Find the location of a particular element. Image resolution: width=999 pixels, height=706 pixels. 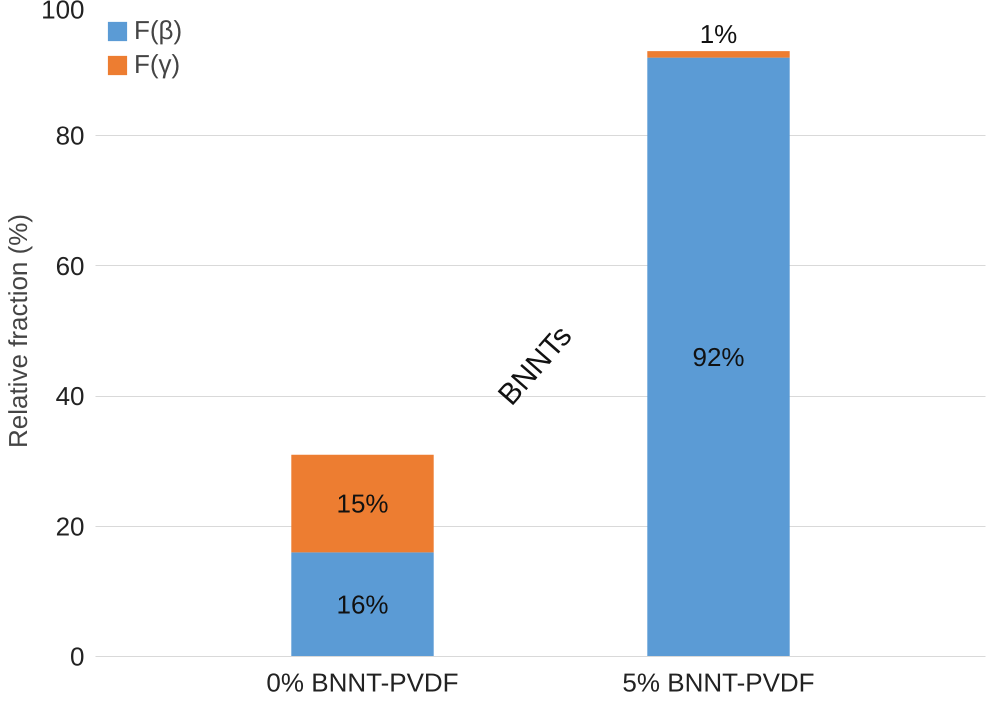

data-label: 15% is located at coordinates (362, 503).